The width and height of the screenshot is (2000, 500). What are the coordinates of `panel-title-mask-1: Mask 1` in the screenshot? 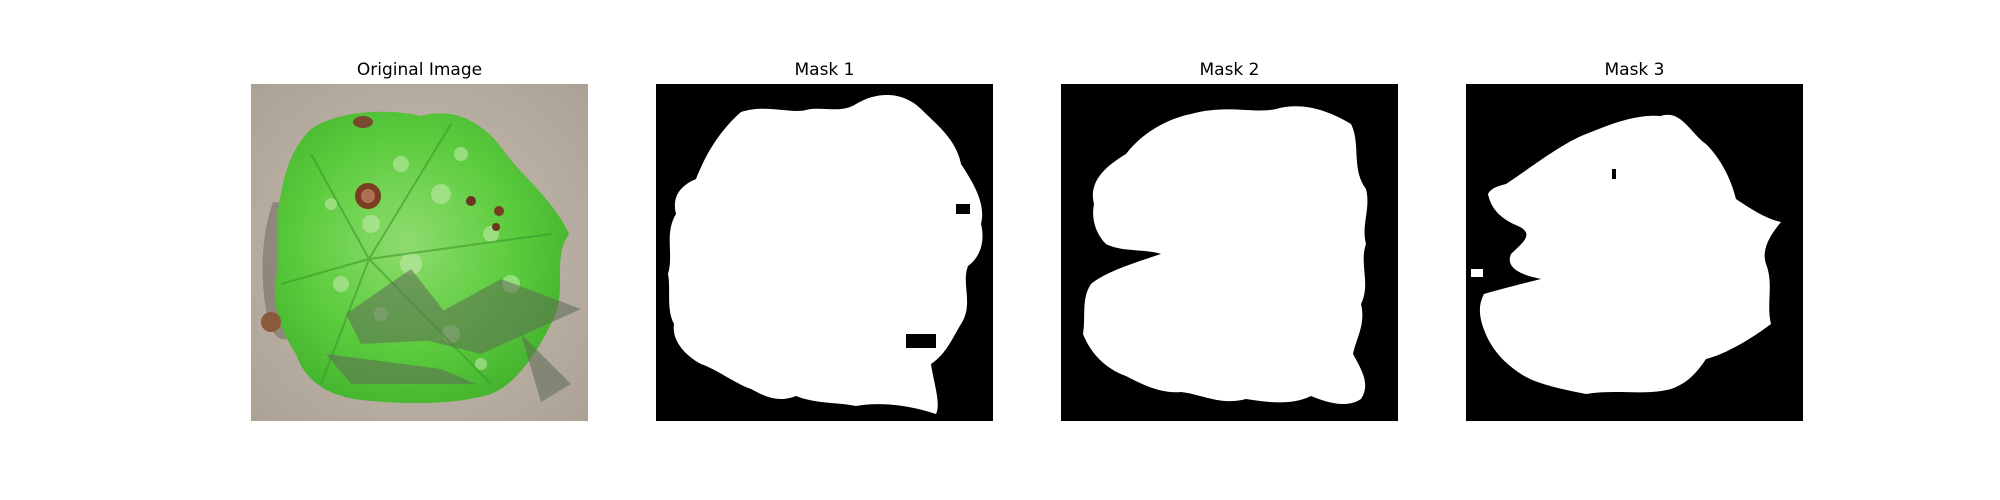 It's located at (824, 70).